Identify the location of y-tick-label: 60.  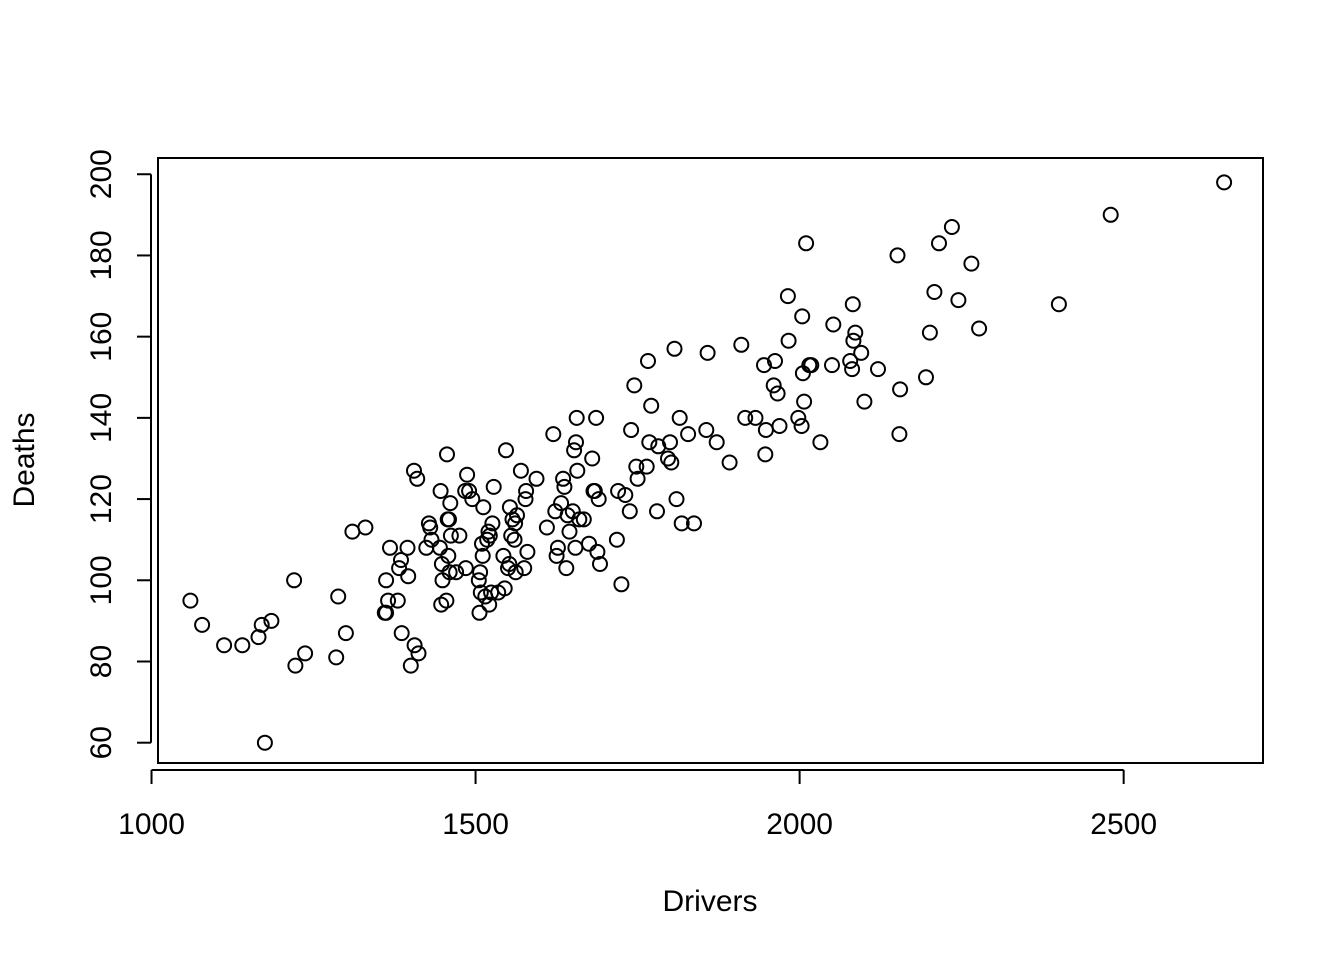
(101, 742).